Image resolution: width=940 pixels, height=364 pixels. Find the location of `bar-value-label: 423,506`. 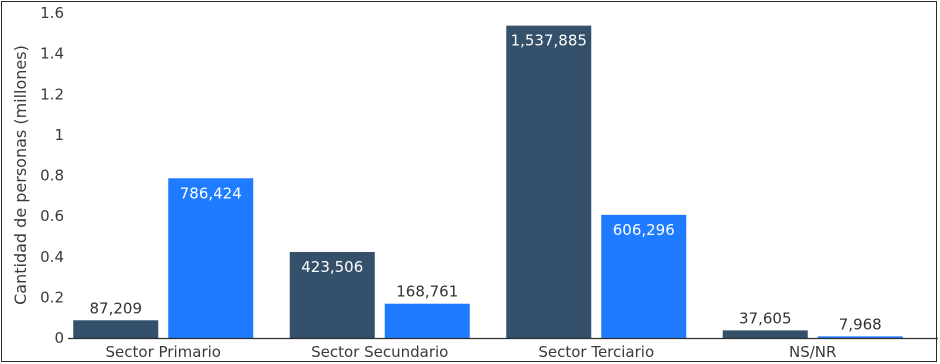

bar-value-label: 423,506 is located at coordinates (332, 267).